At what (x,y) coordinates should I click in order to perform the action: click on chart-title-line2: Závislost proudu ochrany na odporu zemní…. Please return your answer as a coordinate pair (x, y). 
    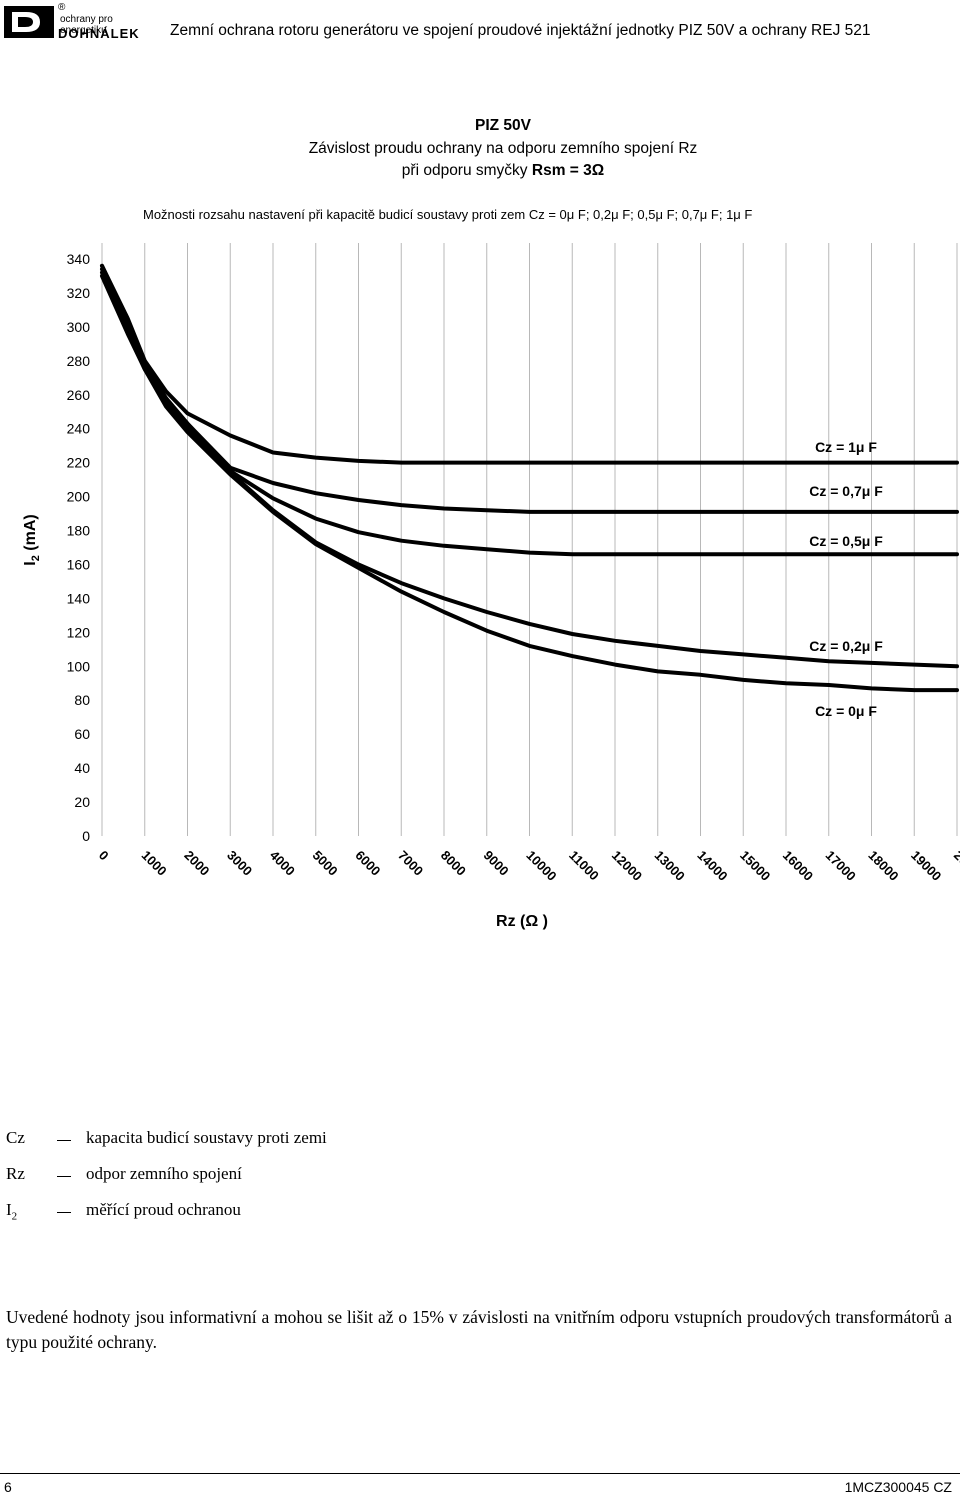
    Looking at the image, I should click on (503, 148).